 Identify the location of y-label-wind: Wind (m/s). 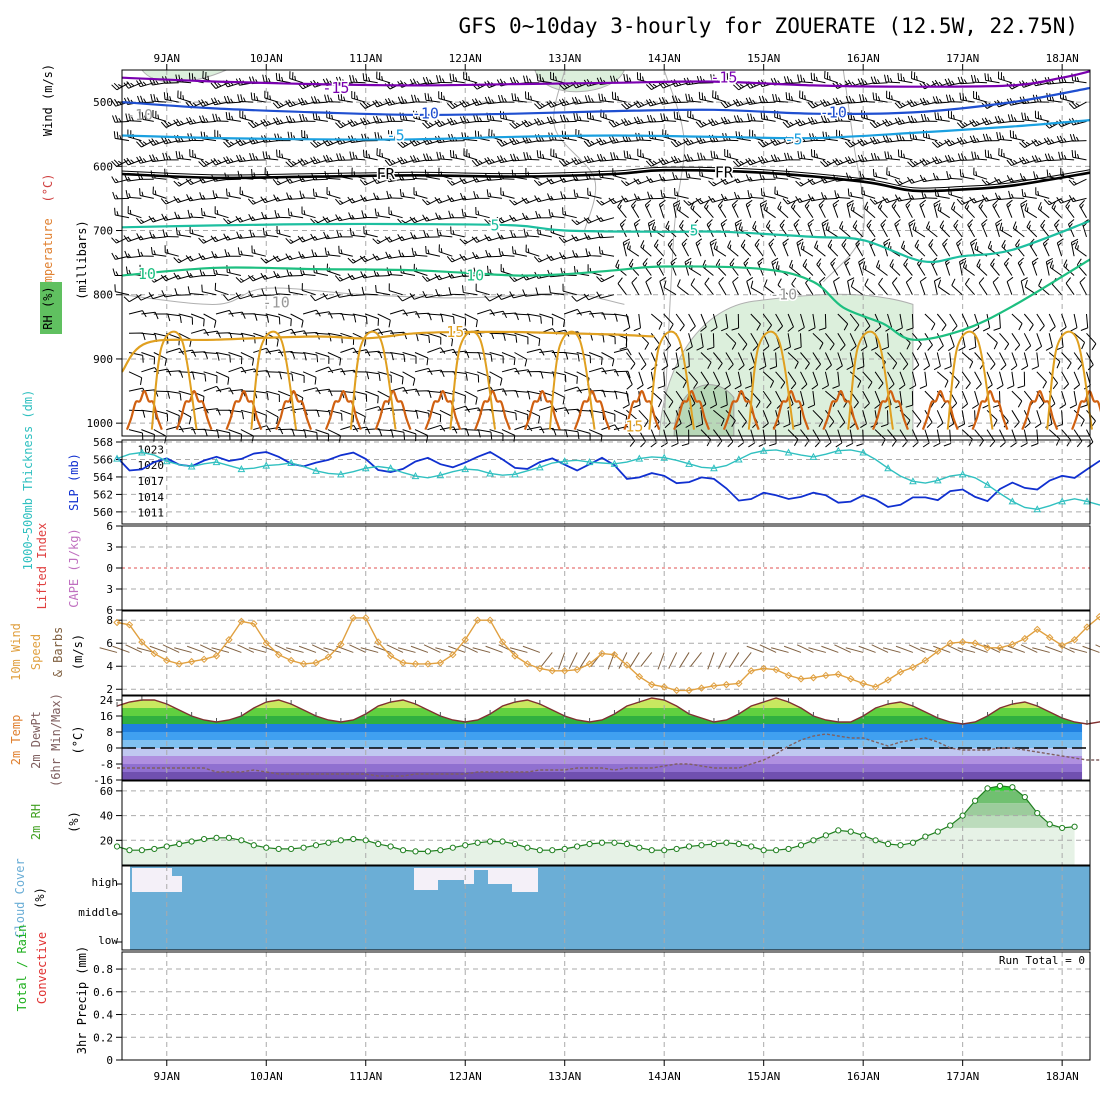
(48, 100).